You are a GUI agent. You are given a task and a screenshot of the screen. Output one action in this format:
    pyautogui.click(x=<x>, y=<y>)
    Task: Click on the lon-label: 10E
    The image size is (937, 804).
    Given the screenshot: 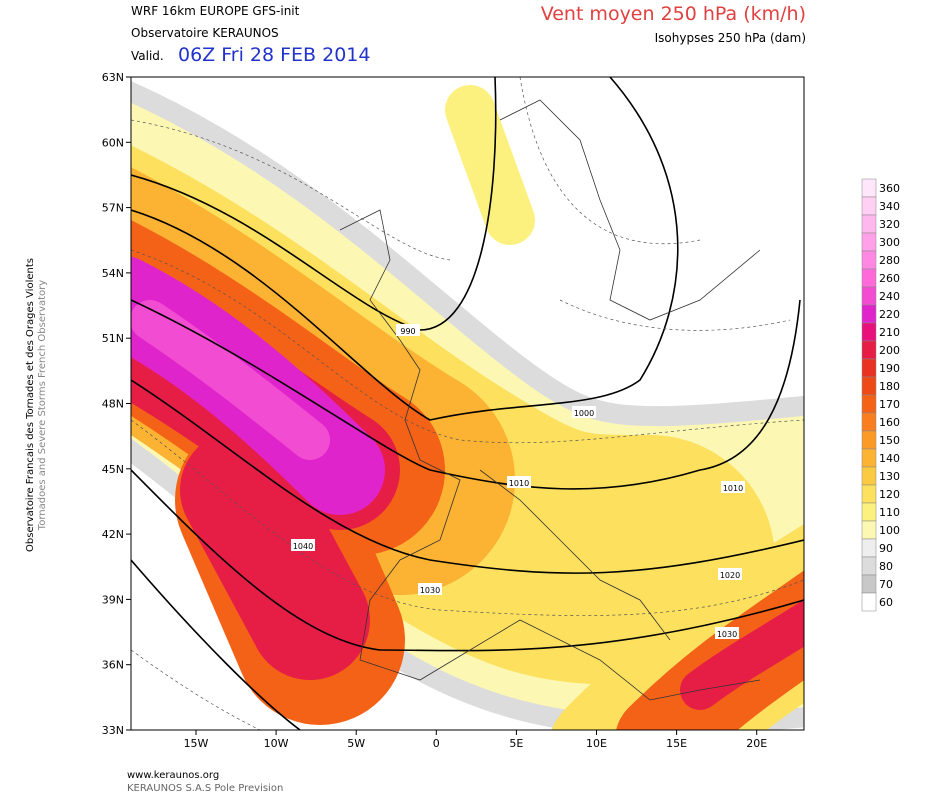 What is the action you would take?
    pyautogui.click(x=596, y=743)
    